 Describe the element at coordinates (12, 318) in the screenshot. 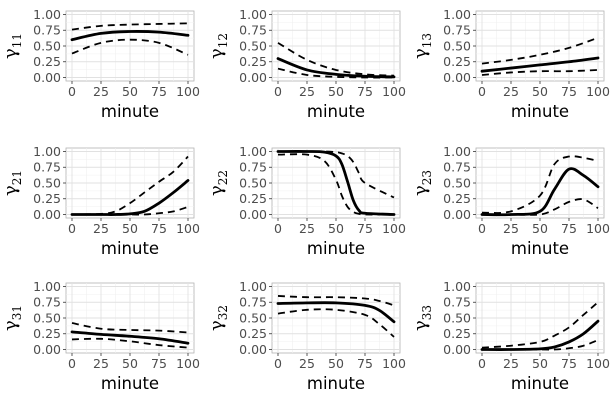

I see `y-axis-title: γ31` at that location.